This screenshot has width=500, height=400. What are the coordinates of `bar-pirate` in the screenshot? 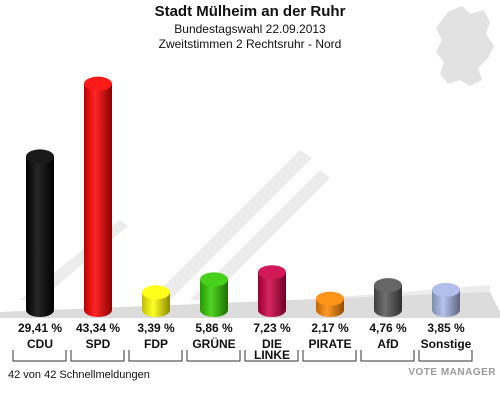 It's located at (330, 304).